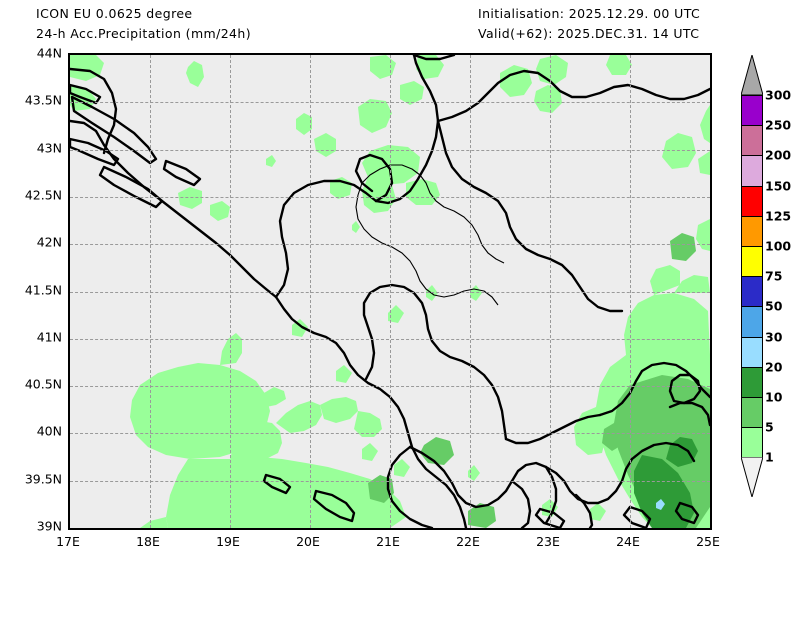  Describe the element at coordinates (774, 306) in the screenshot. I see `colorbar-tick-label: 50` at that location.